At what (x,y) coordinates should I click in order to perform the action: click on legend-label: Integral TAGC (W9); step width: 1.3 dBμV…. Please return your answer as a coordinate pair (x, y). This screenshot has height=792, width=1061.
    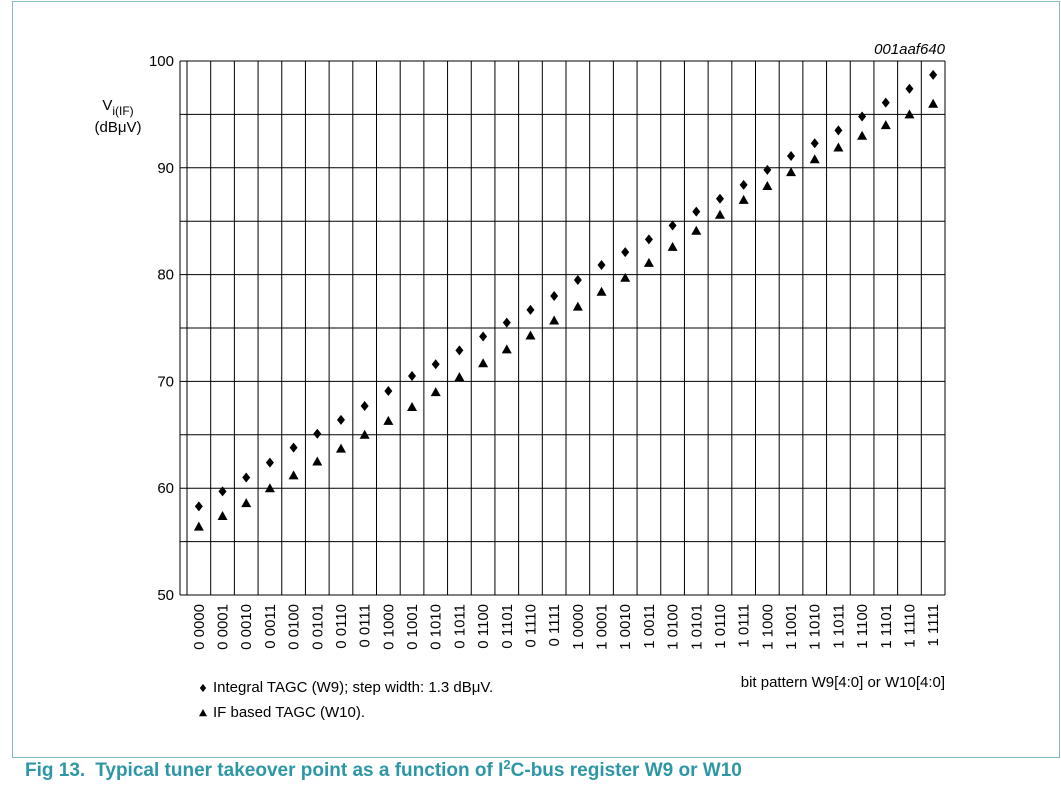
    Looking at the image, I should click on (353, 687).